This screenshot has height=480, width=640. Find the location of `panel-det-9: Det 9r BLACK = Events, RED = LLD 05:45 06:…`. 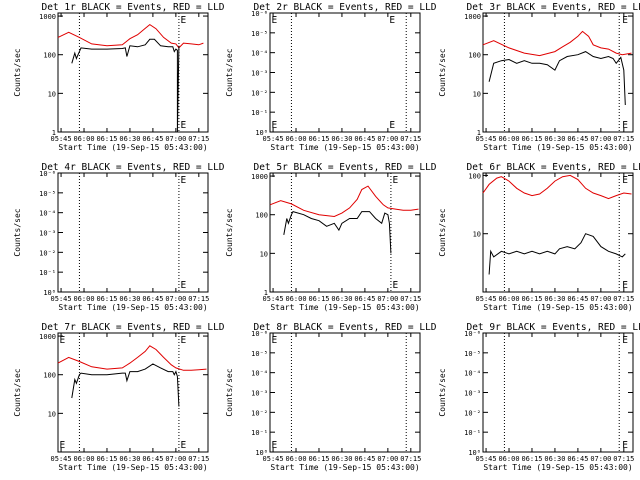

panel-det-9: Det 9r BLACK = Events, RED = LLD 05:45 06:… is located at coordinates (539, 397).